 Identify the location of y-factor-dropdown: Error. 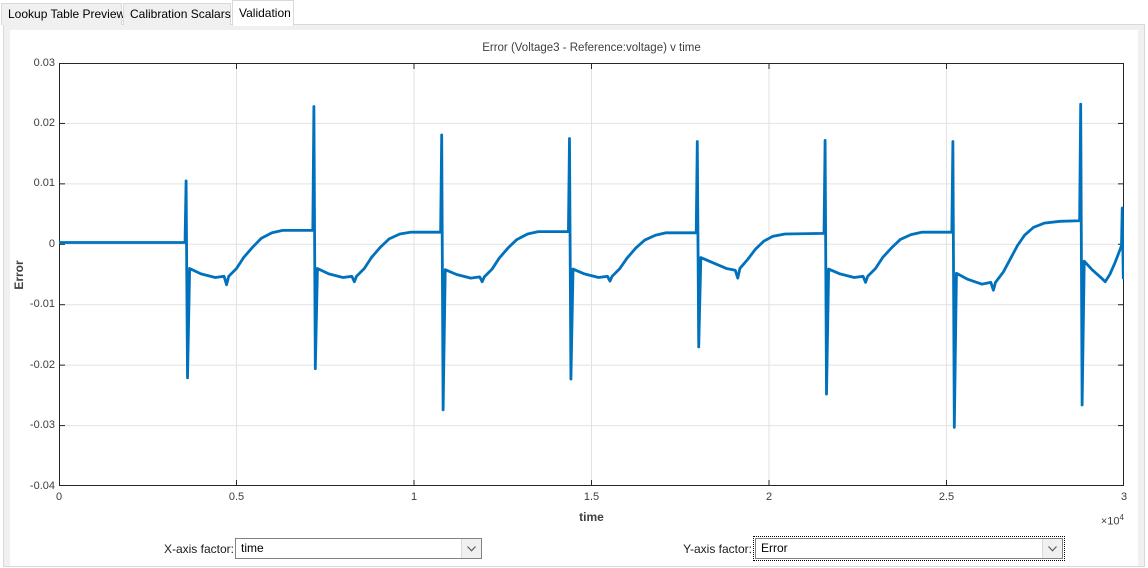
(909, 548).